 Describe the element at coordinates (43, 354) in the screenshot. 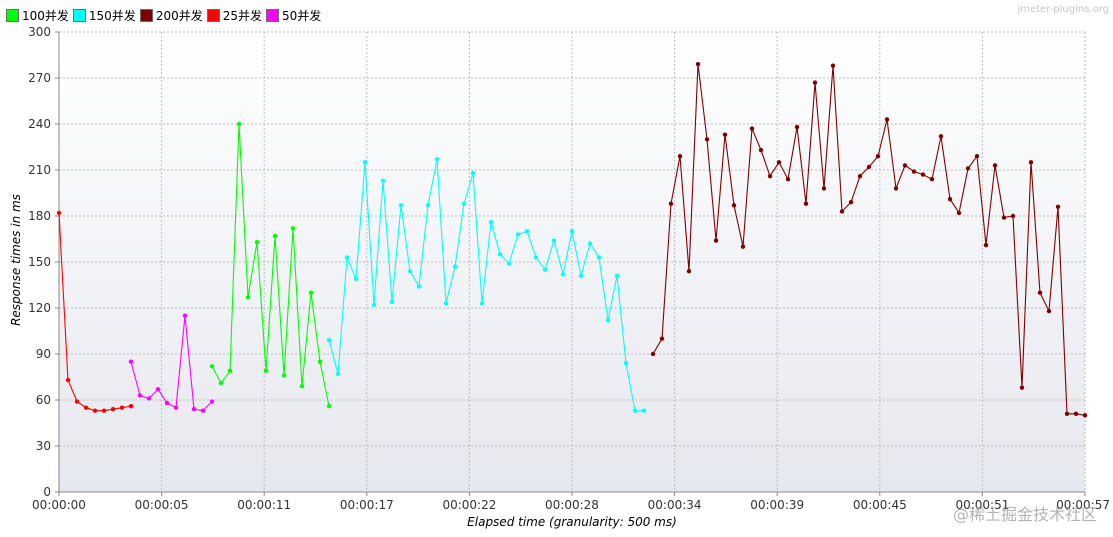

I see `y-tick-label: 90` at that location.